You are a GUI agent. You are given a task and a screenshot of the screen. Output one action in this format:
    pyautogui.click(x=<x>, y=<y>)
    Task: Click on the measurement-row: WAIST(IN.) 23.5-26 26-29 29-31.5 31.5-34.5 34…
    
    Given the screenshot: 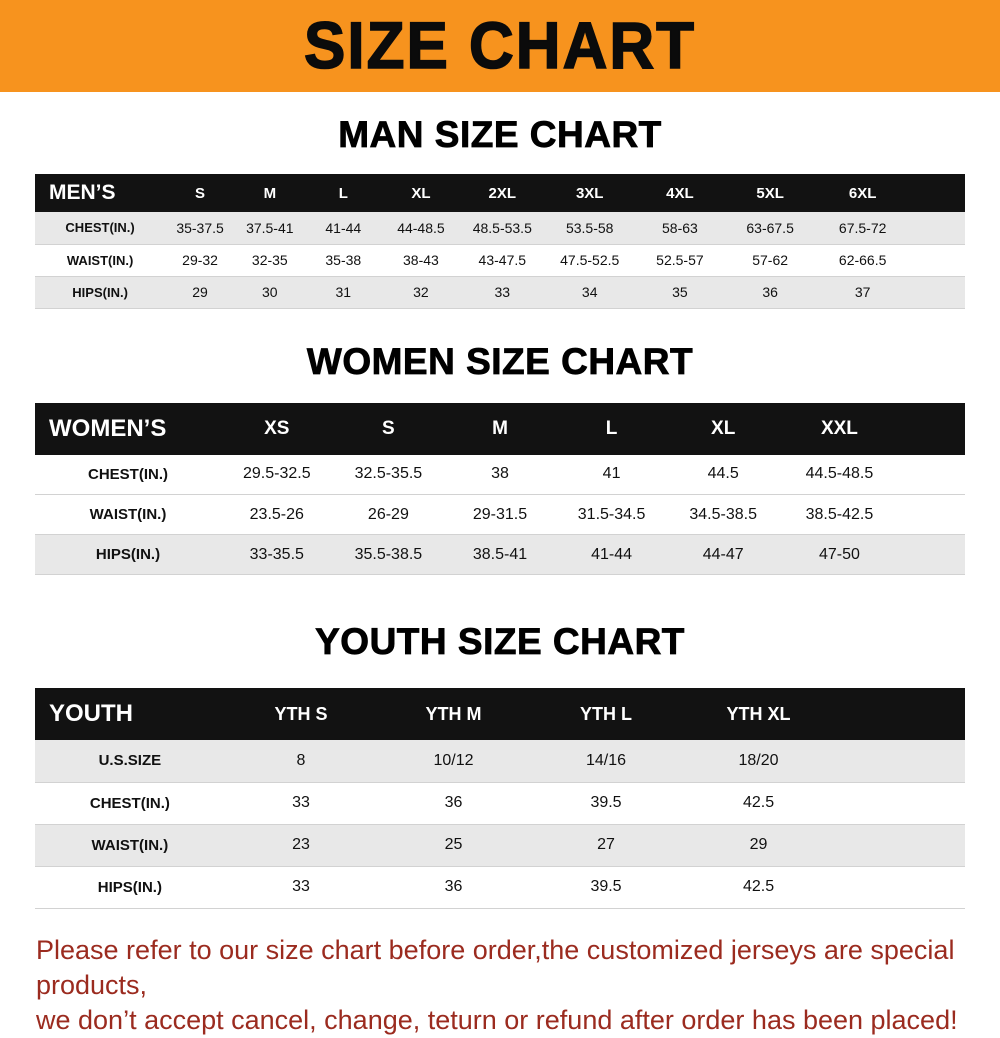 What is the action you would take?
    pyautogui.click(x=500, y=515)
    